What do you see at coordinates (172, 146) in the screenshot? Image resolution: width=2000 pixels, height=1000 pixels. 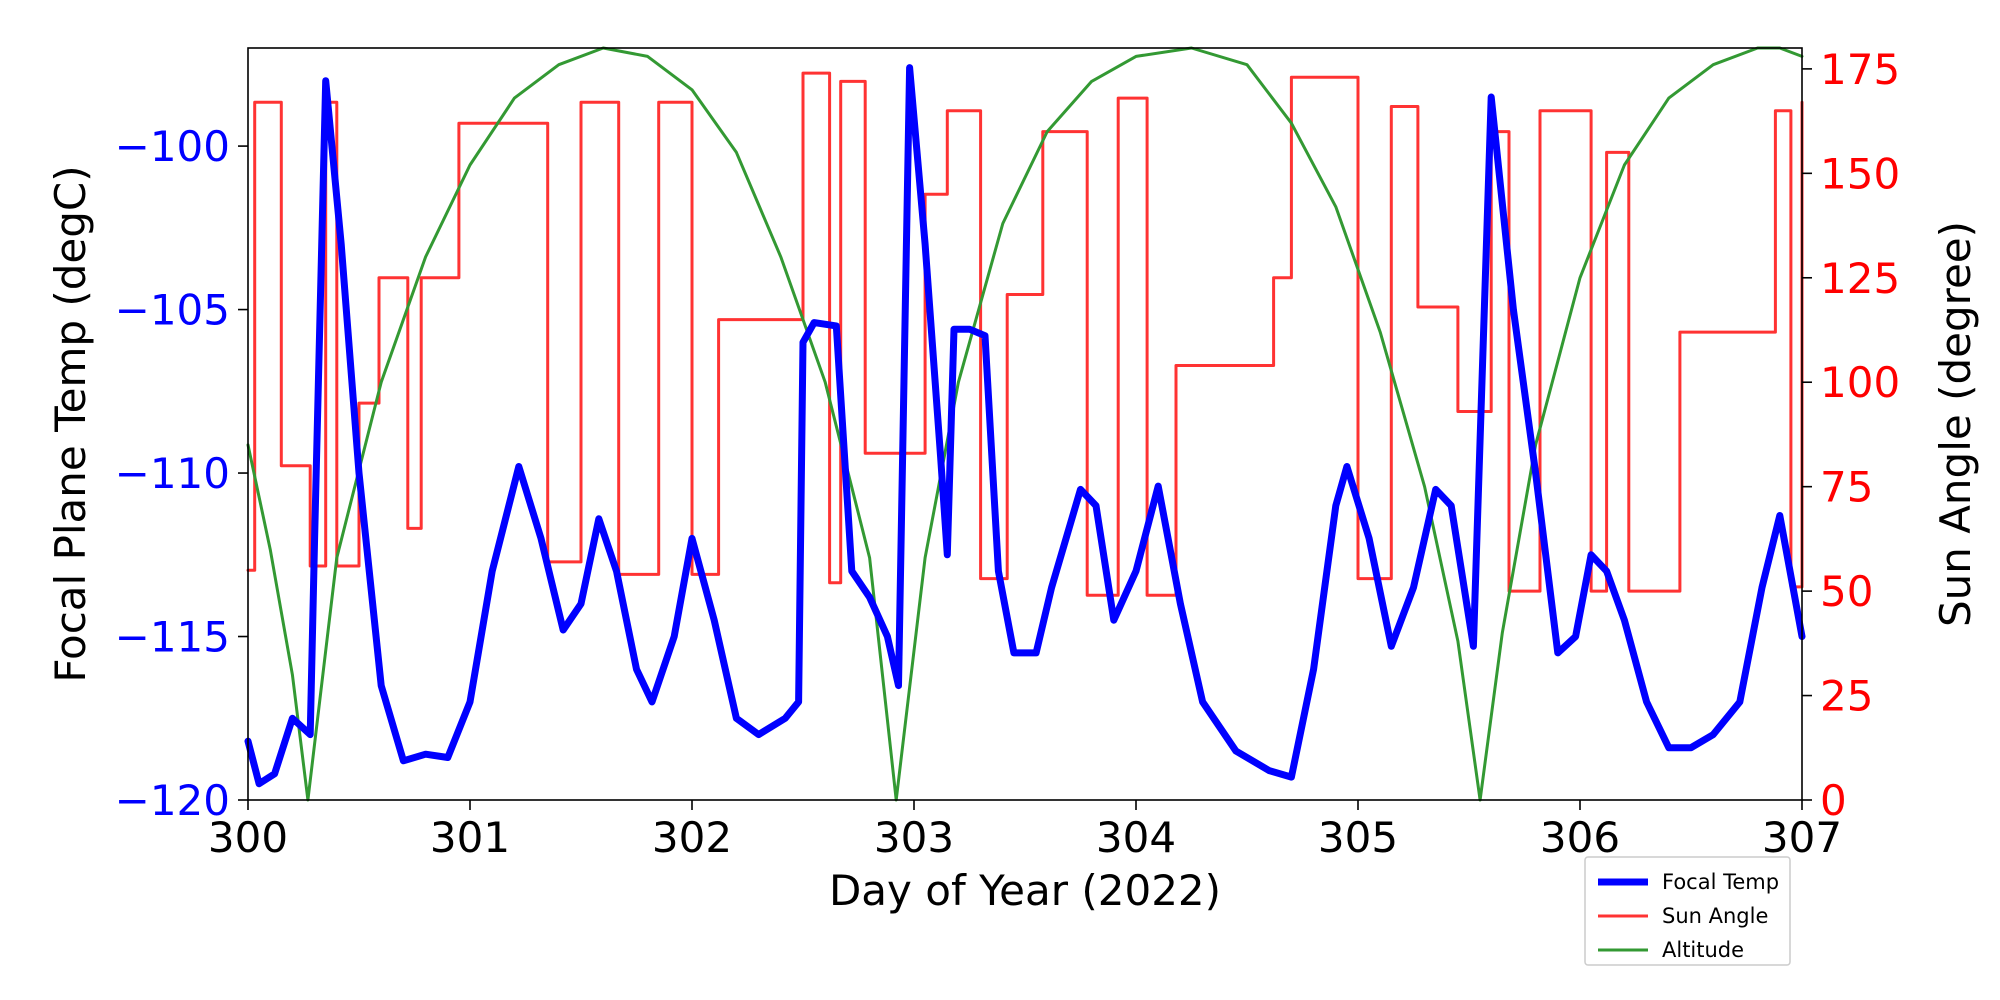 I see `y-left-tick-label: −100` at bounding box center [172, 146].